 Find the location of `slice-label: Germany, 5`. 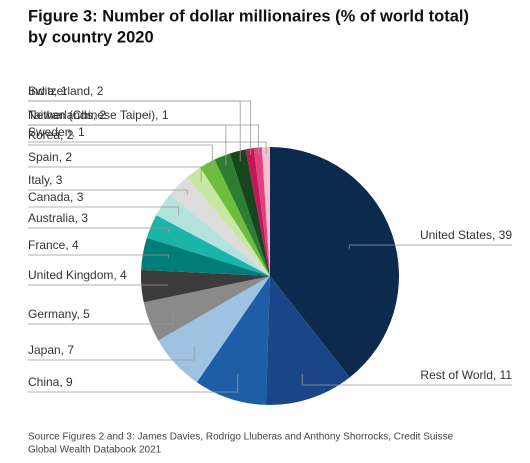

slice-label: Germany, 5 is located at coordinates (59, 314).